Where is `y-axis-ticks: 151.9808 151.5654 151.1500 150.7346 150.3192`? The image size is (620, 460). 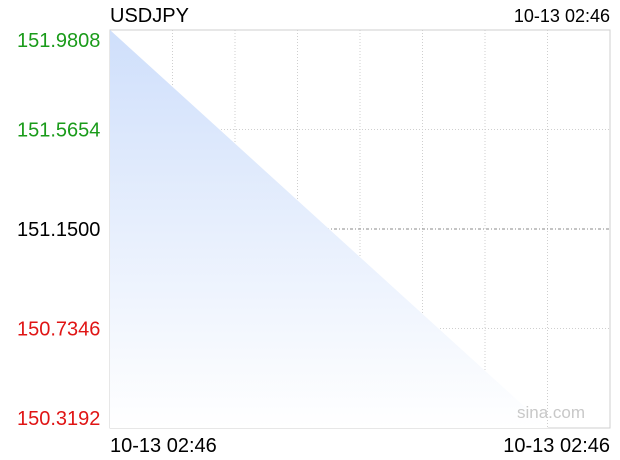
y-axis-ticks: 151.9808 151.5654 151.1500 150.7346 150.3192 is located at coordinates (58, 230).